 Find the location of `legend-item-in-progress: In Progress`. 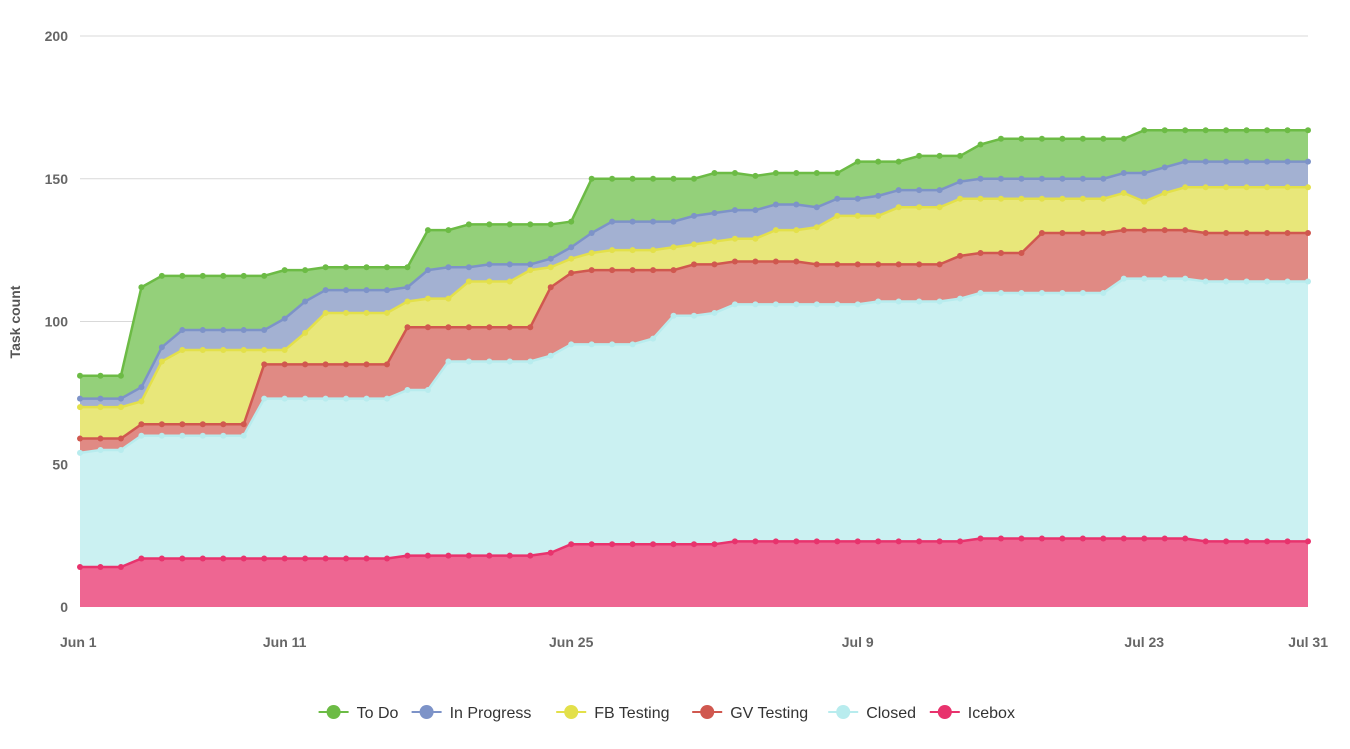

legend-item-in-progress: In Progress is located at coordinates (471, 713).